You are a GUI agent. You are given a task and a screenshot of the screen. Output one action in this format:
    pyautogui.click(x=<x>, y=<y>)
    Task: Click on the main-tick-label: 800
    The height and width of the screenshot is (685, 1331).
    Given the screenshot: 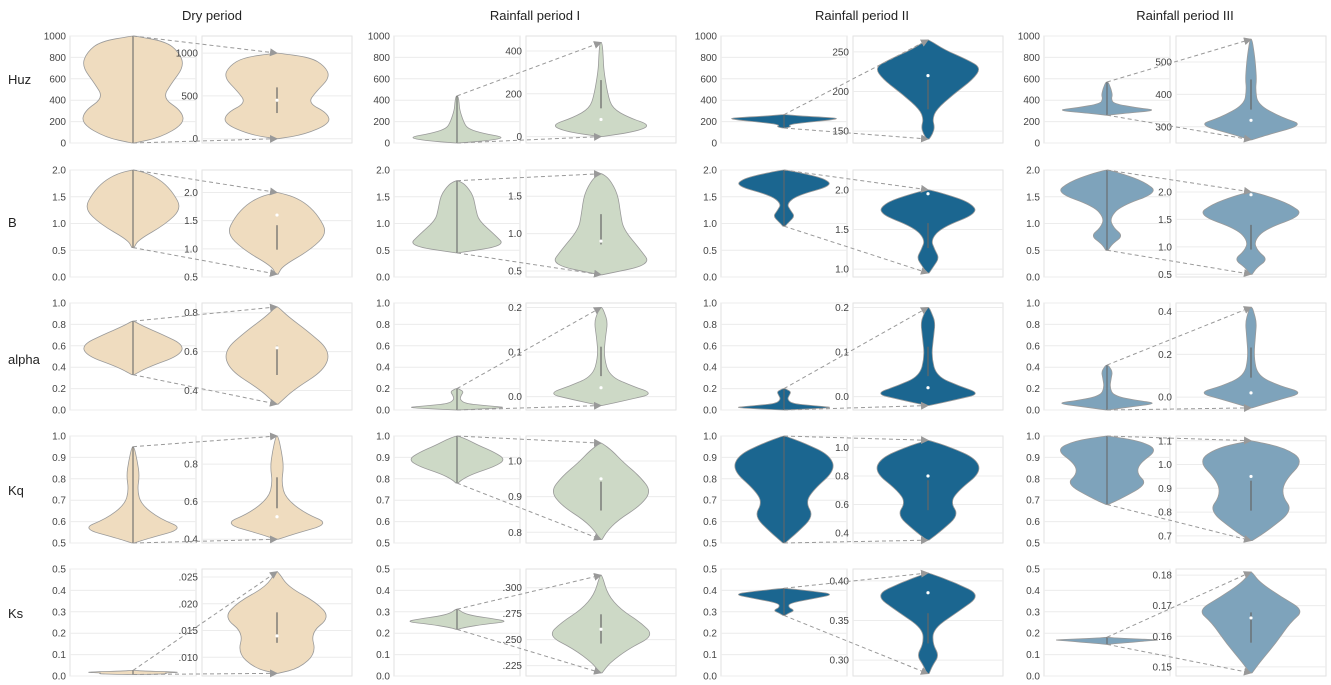 What is the action you would take?
    pyautogui.click(x=57, y=58)
    